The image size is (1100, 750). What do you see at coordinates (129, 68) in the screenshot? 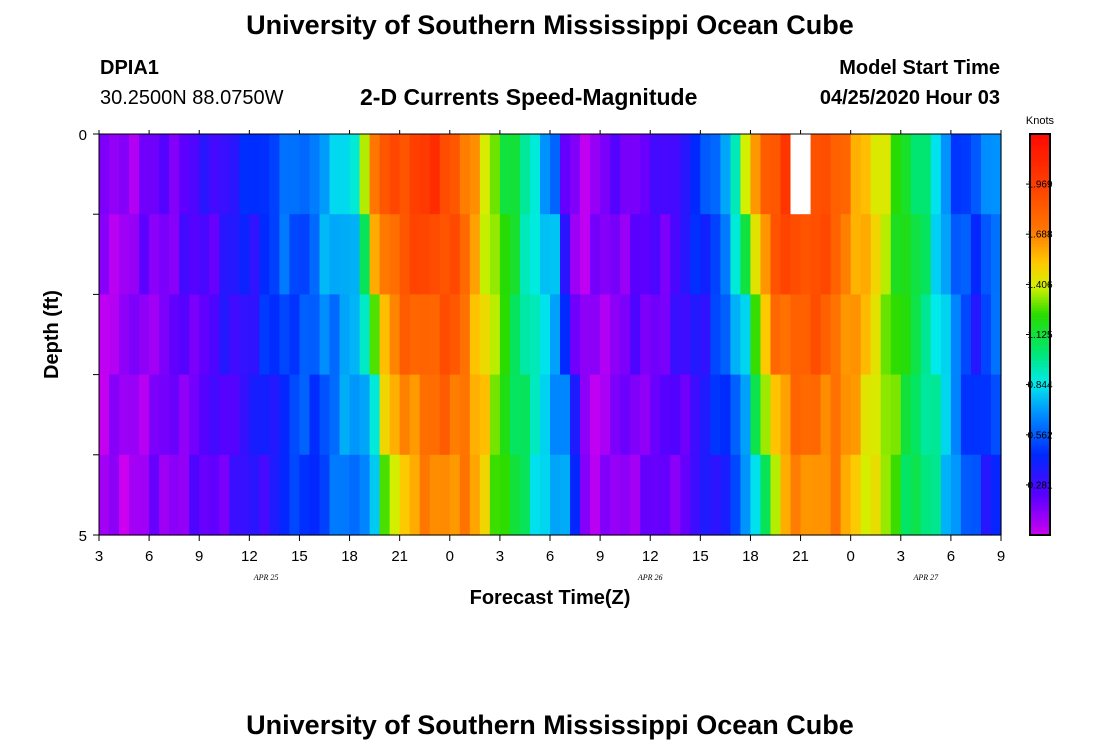
I see `station-id: DPIA1` at bounding box center [129, 68].